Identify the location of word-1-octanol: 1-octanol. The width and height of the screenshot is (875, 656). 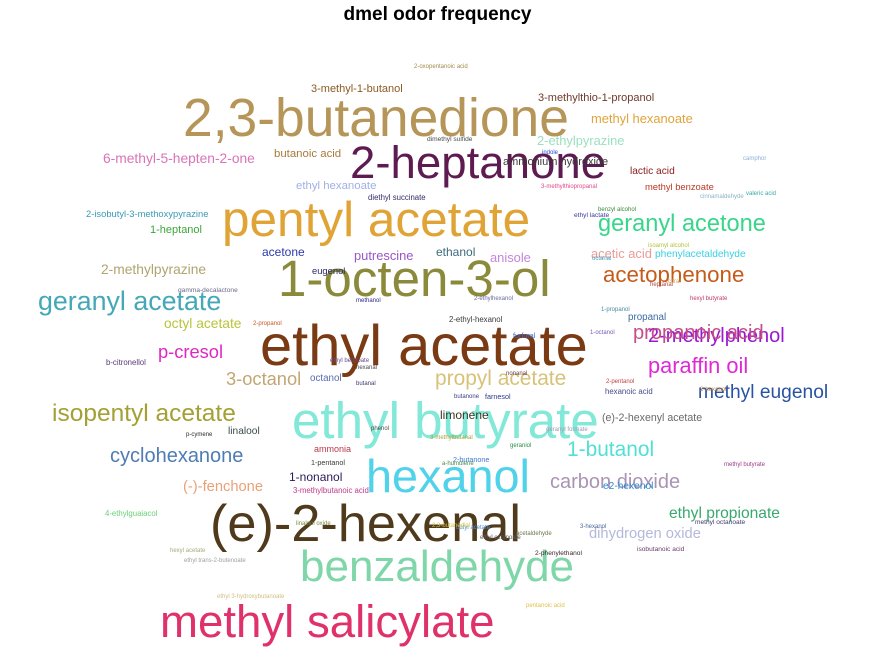
(602, 333).